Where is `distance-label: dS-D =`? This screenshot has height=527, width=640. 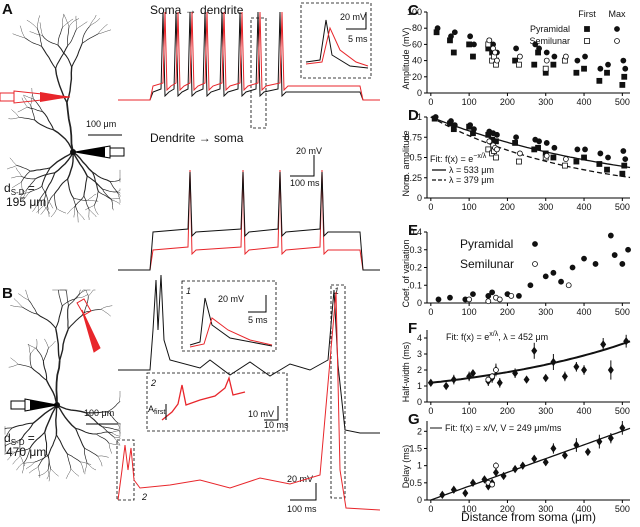 distance-label: dS-D = is located at coordinates (19, 439).